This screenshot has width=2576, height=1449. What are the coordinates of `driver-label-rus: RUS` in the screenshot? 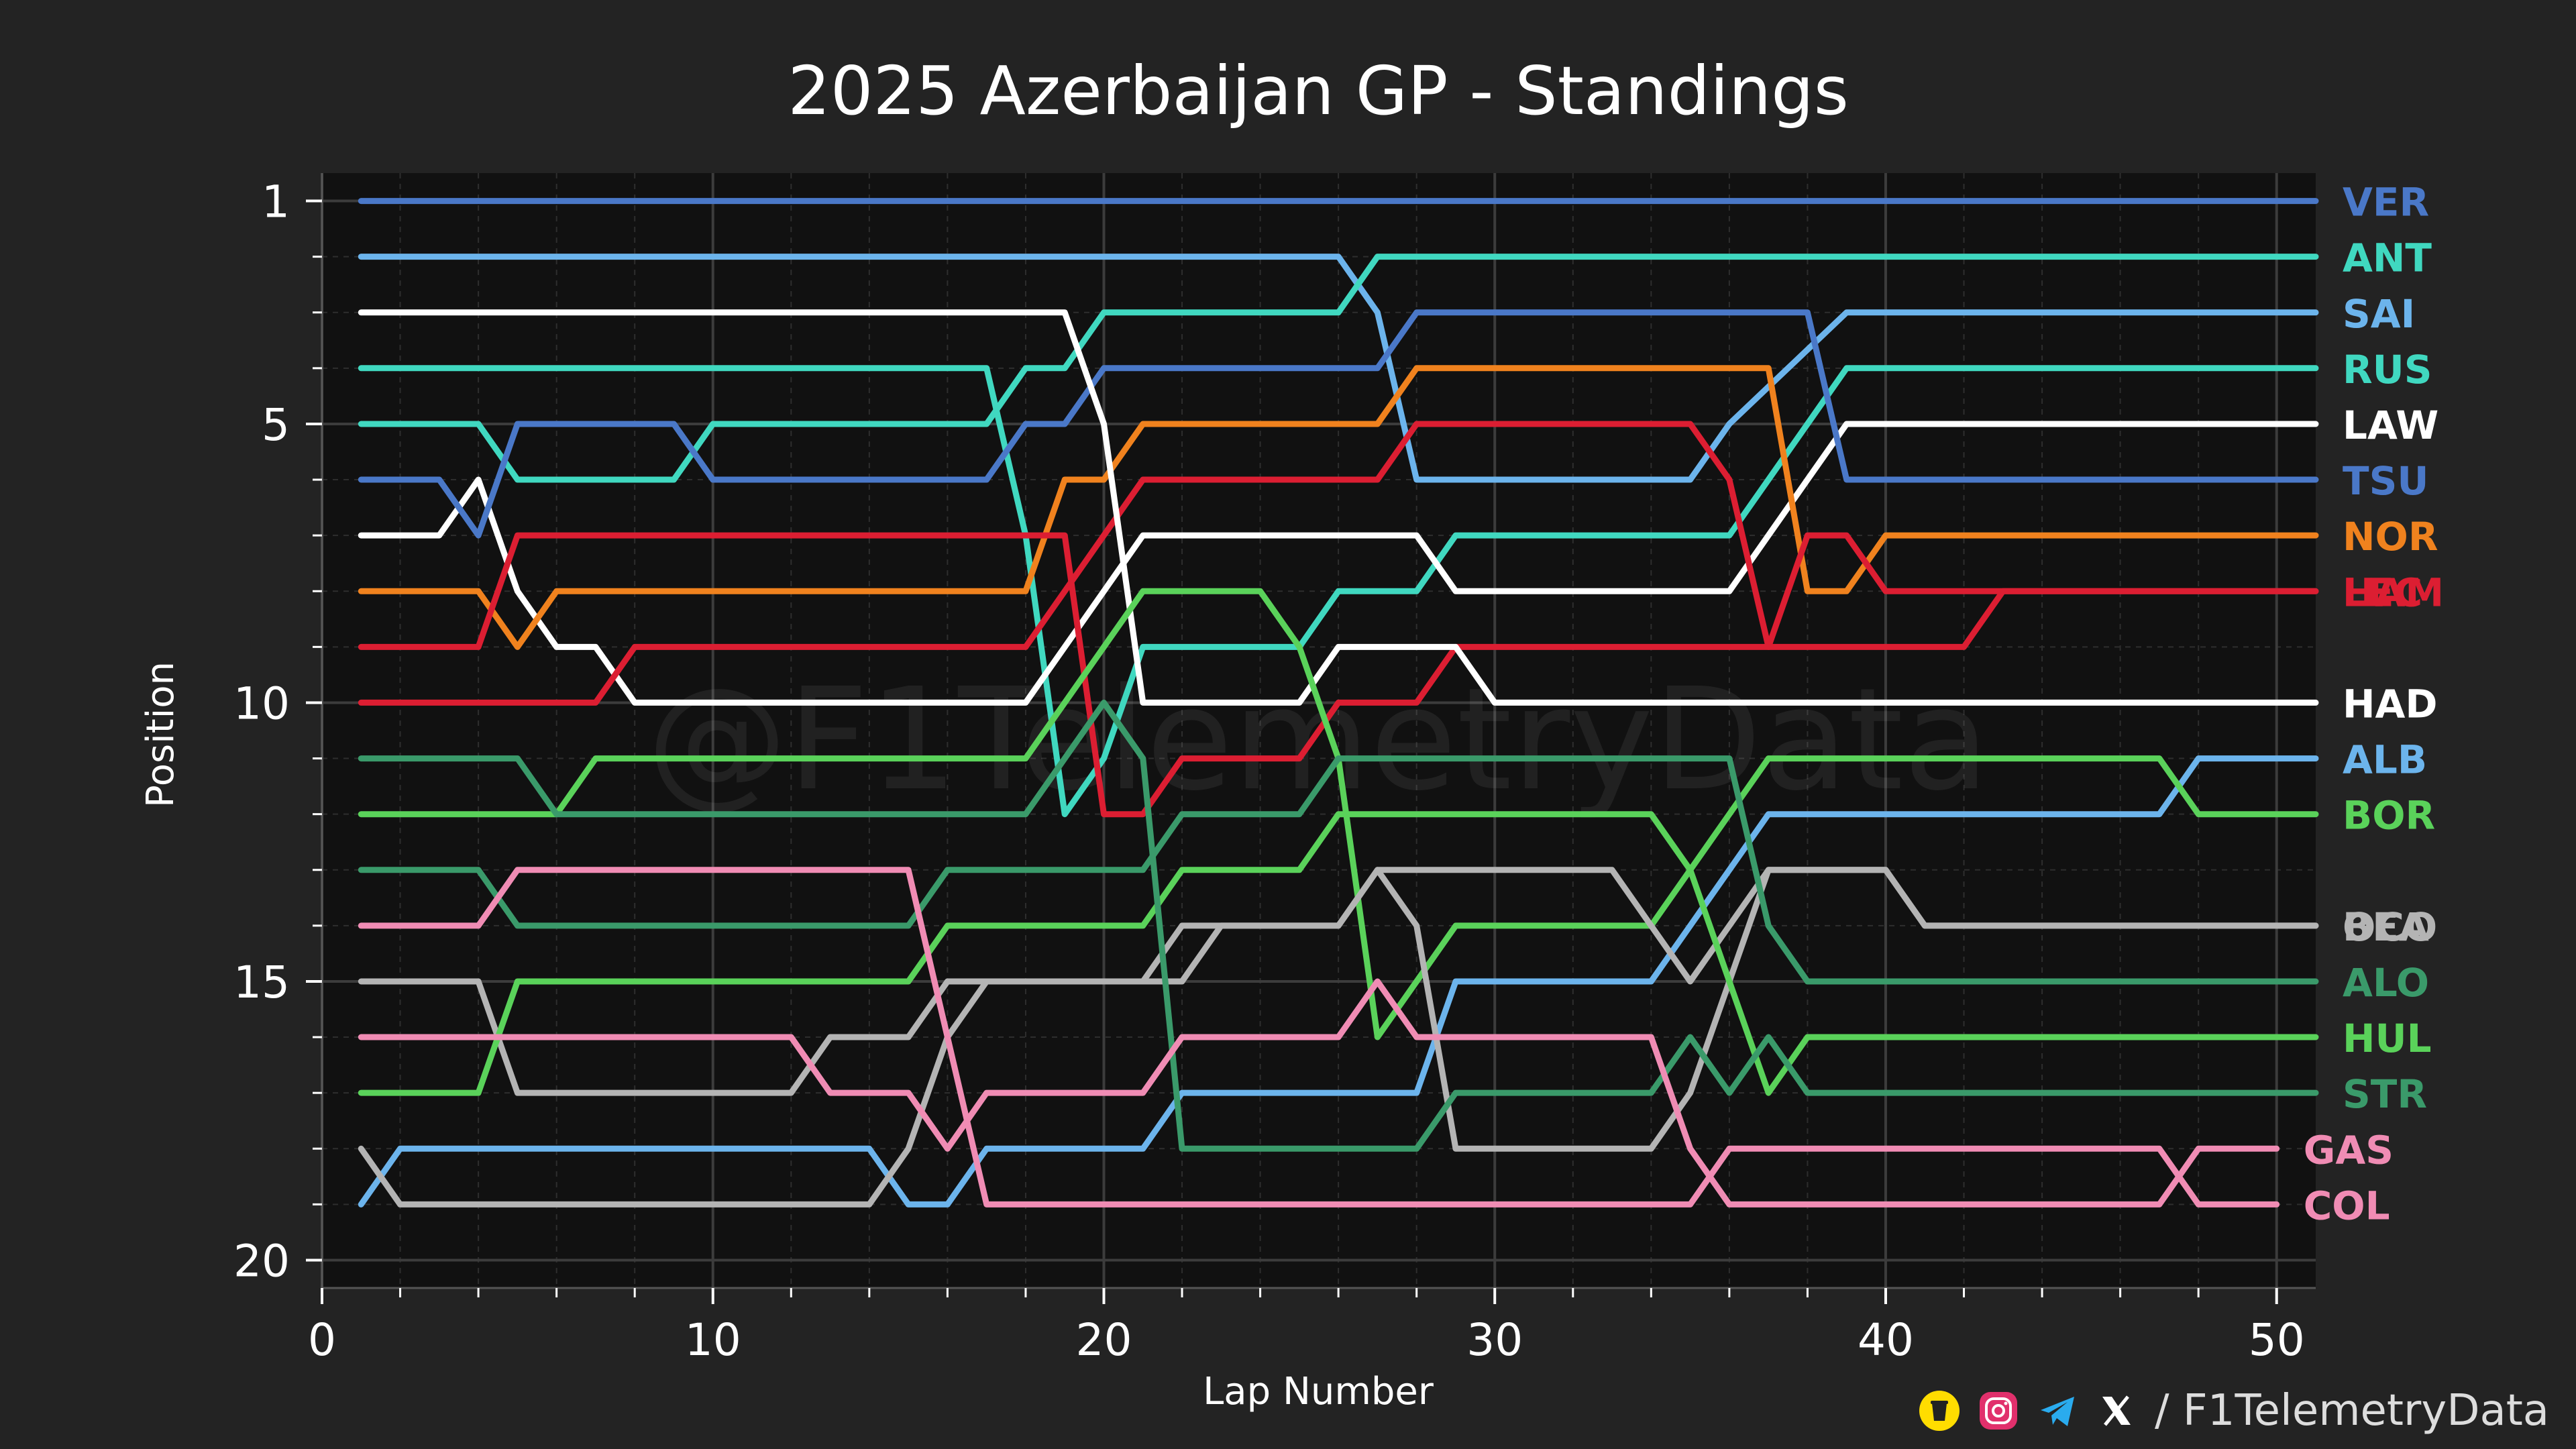 It's located at (2387, 369).